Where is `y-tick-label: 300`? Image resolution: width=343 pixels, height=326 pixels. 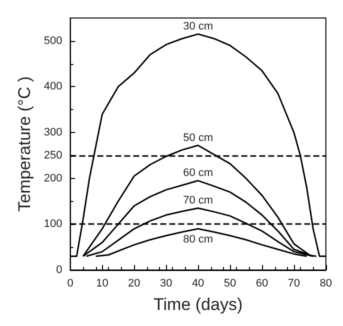 y-tick-label: 300 is located at coordinates (53, 132).